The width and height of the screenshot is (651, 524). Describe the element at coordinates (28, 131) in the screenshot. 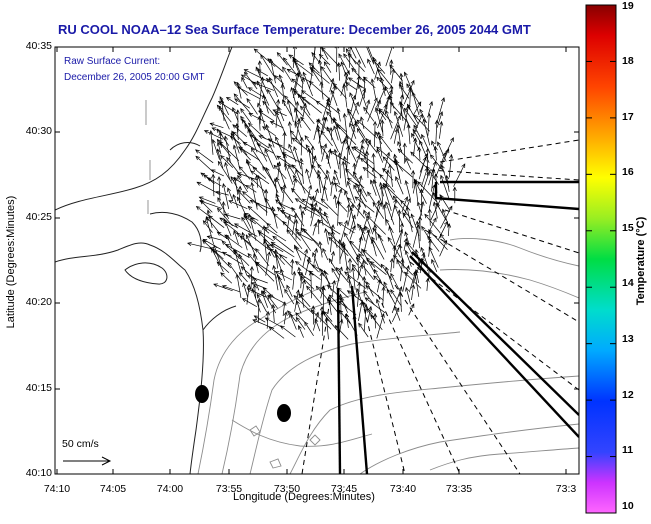

I see `y-tick-label: 40:30` at that location.